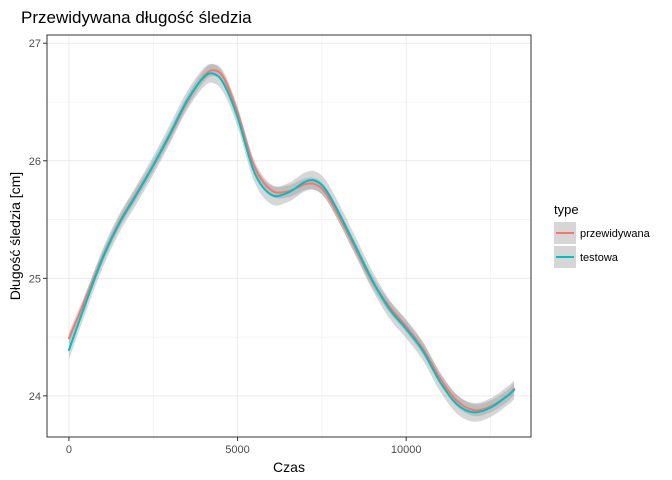 Image resolution: width=672 pixels, height=480 pixels. Describe the element at coordinates (599, 258) in the screenshot. I see `legend-label-testowa: testowa` at that location.